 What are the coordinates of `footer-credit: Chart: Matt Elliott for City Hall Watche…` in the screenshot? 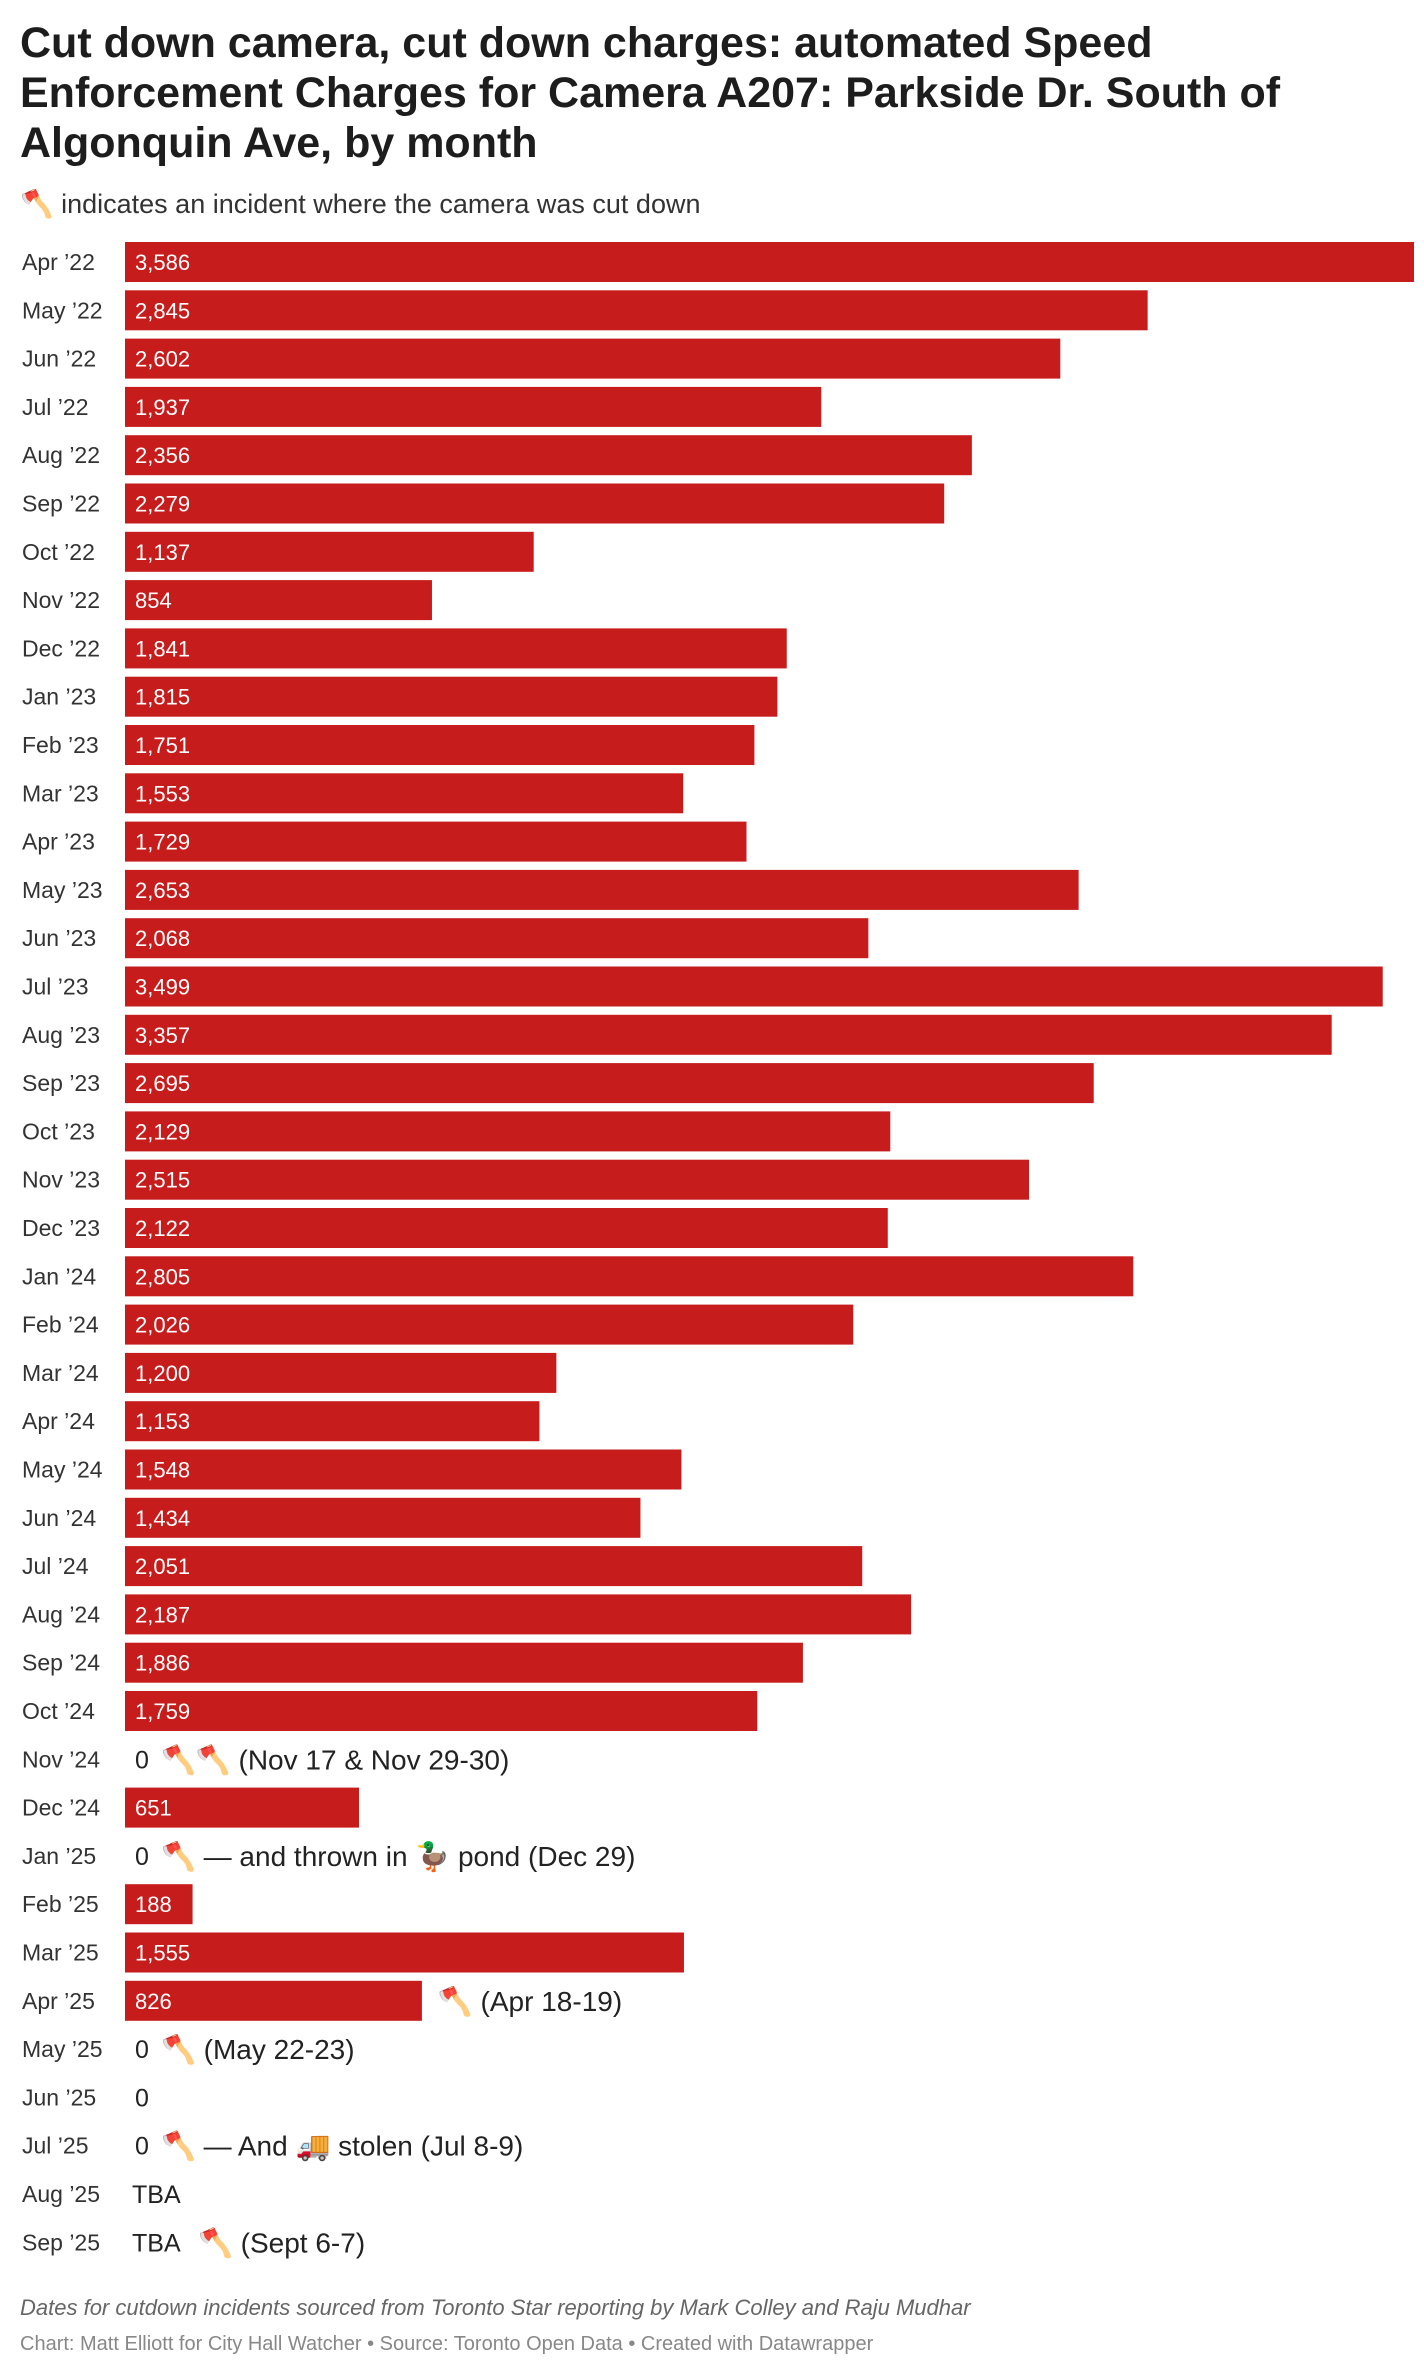 It's located at (447, 2344).